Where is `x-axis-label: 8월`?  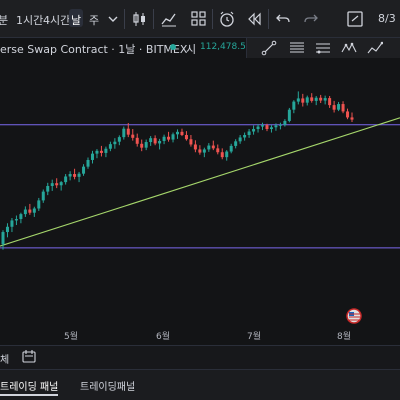
x-axis-label: 8월 is located at coordinates (344, 337).